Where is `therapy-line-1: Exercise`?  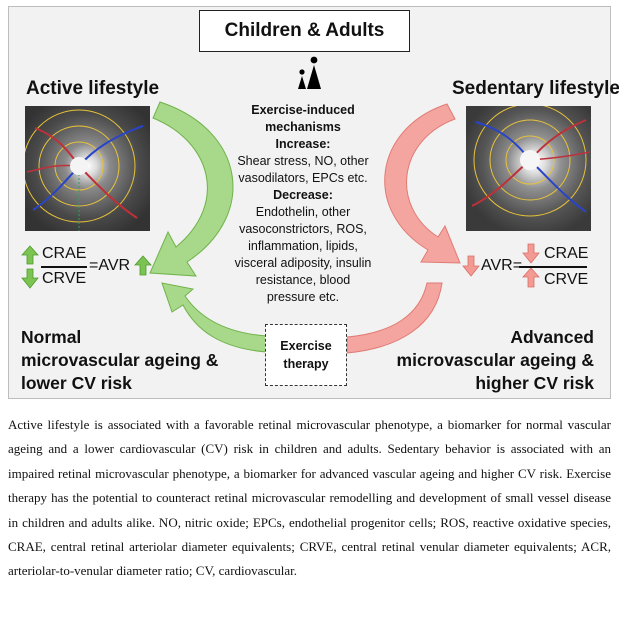 therapy-line-1: Exercise is located at coordinates (306, 346).